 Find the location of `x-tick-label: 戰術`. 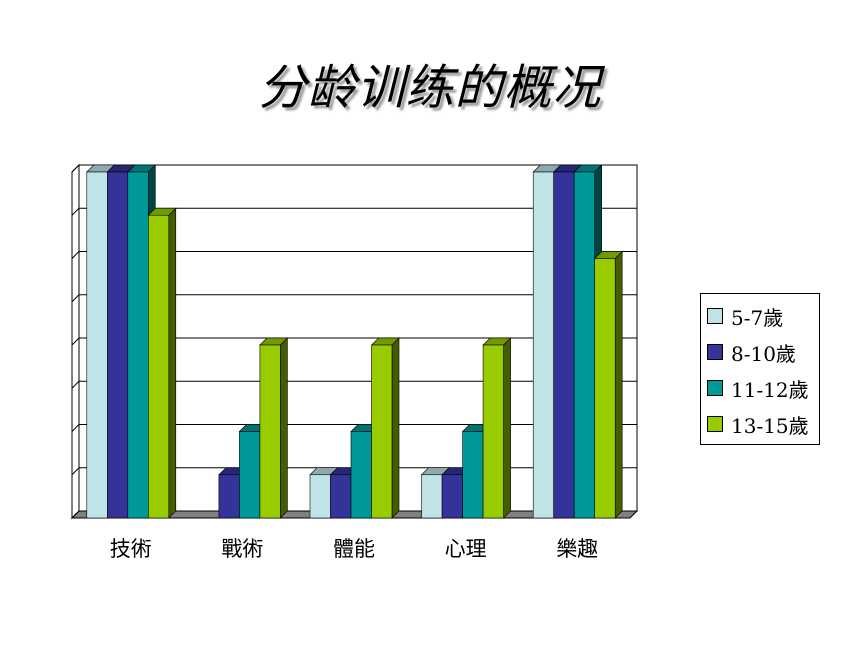

x-tick-label: 戰術 is located at coordinates (242, 549).